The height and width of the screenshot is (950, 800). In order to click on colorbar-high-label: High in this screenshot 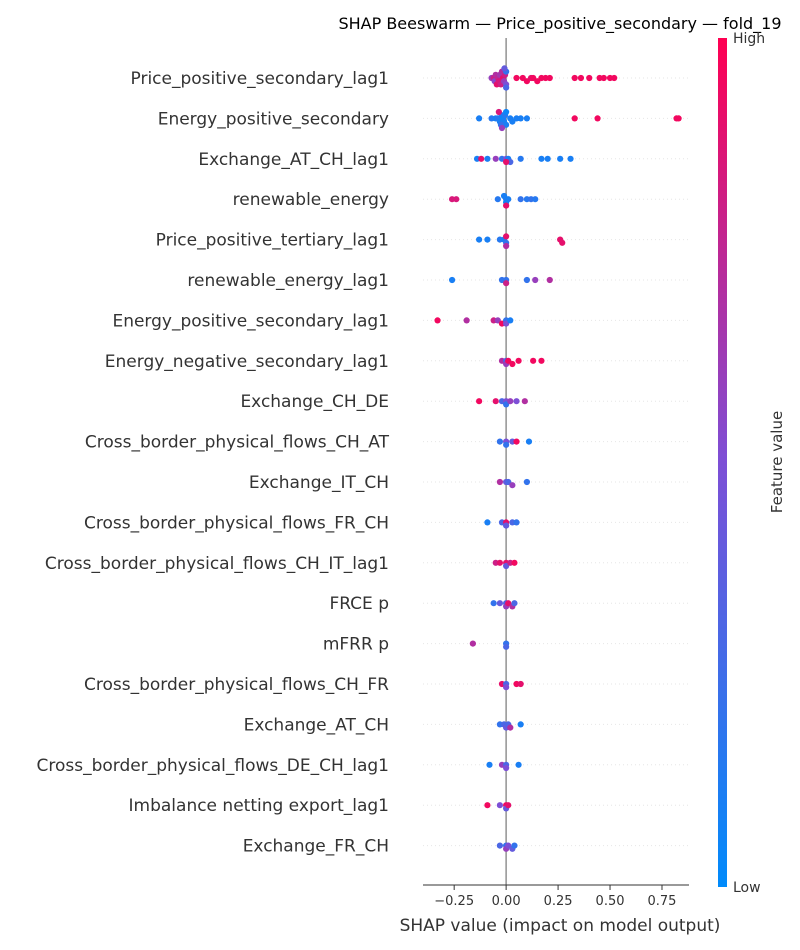, I will do `click(749, 39)`.